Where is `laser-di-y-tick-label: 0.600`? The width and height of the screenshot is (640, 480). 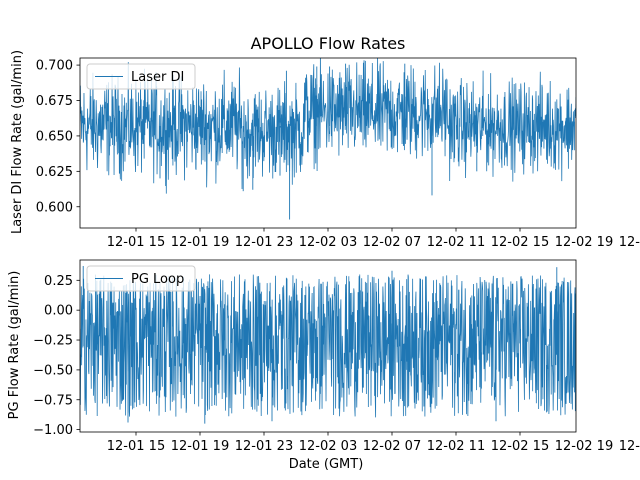
laser-di-y-tick-label: 0.600 is located at coordinates (54, 207).